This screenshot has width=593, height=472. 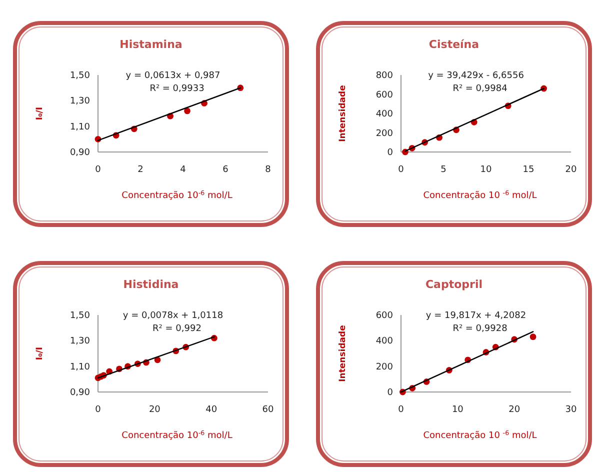 What do you see at coordinates (454, 44) in the screenshot?
I see `chart-title: Cisteína` at bounding box center [454, 44].